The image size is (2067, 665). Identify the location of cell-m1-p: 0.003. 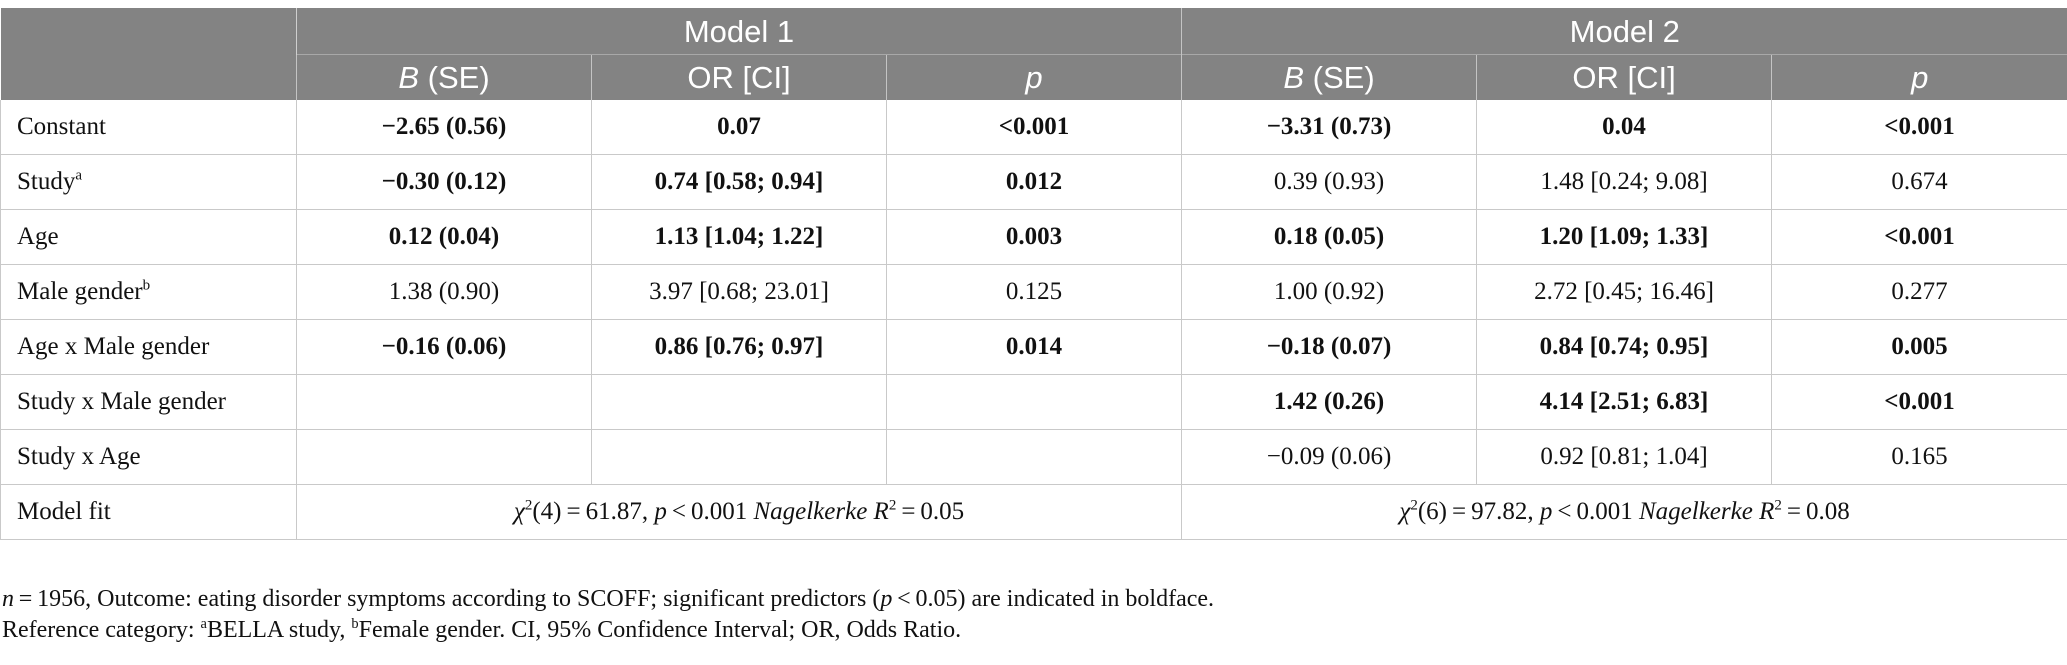
(1034, 237).